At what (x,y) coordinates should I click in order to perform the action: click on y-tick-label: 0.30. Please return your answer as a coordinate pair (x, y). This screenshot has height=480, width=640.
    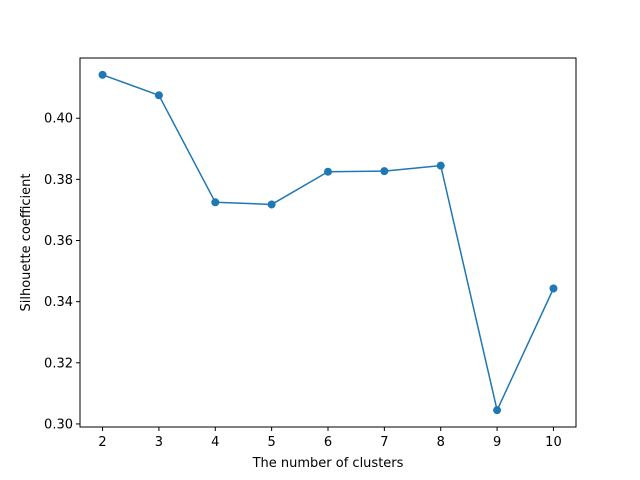
    Looking at the image, I should click on (58, 424).